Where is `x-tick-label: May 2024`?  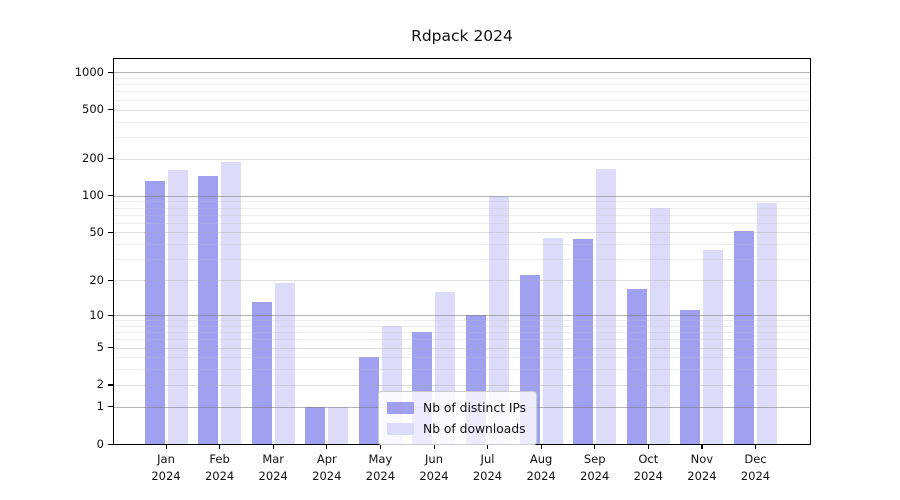 x-tick-label: May 2024 is located at coordinates (380, 467).